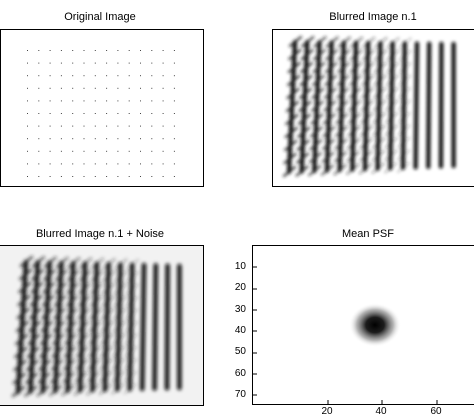  What do you see at coordinates (234, 373) in the screenshot?
I see `psf-y-tick: 60` at bounding box center [234, 373].